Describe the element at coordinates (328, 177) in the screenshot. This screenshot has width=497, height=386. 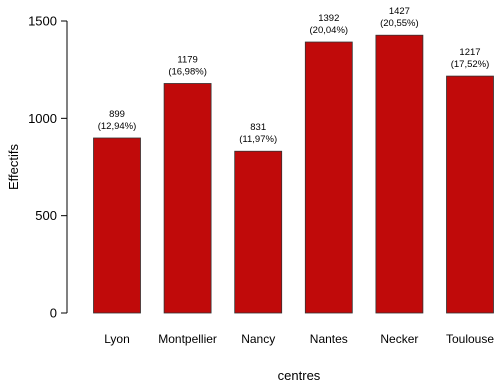
I see `bar-nantes` at that location.